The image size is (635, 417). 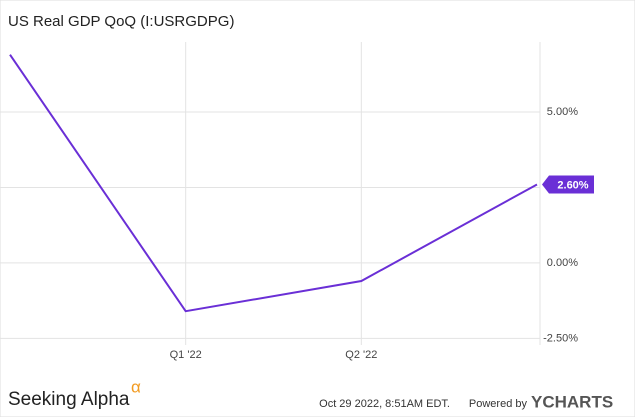 What do you see at coordinates (562, 112) in the screenshot?
I see `y-tick-label: 5.00%` at bounding box center [562, 112].